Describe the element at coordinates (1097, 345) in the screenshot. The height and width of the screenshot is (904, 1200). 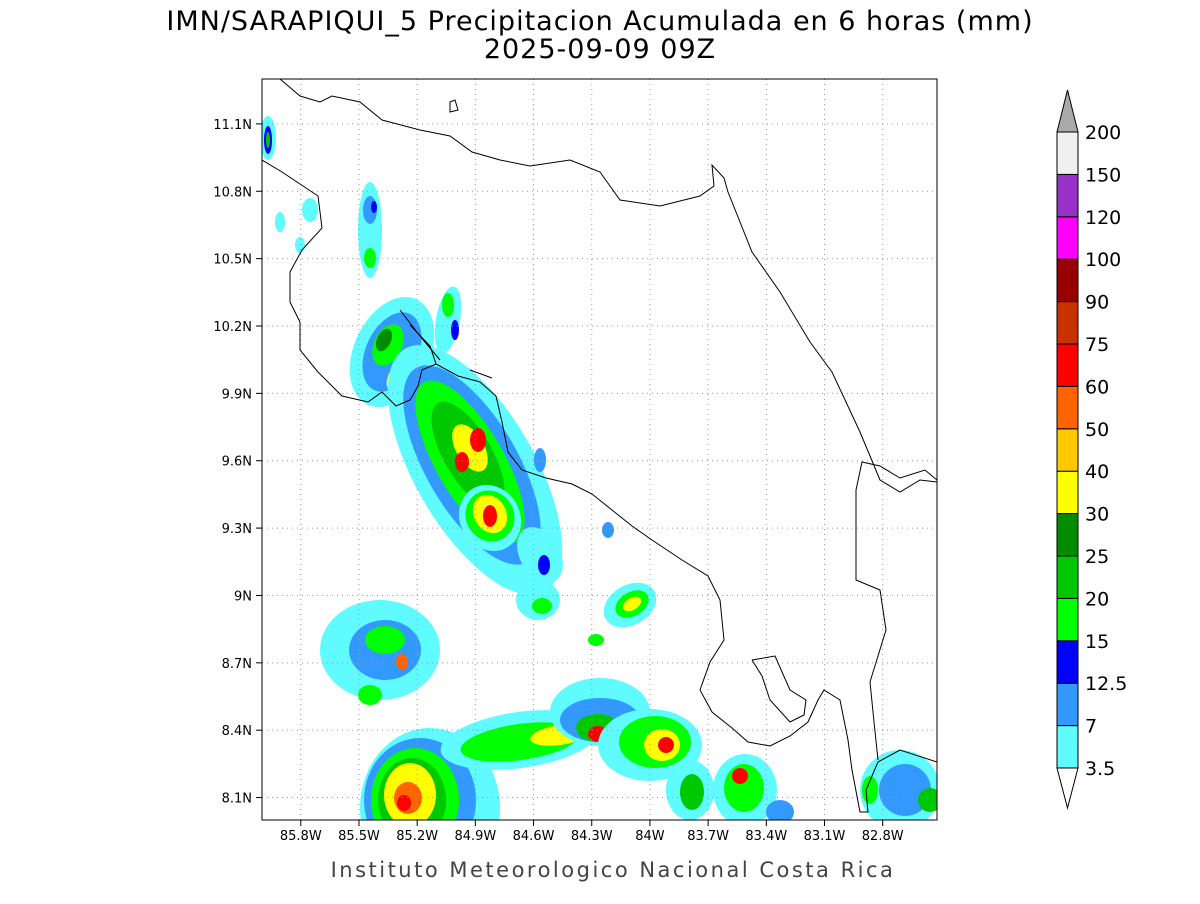
I see `colorbar-label: 75` at that location.